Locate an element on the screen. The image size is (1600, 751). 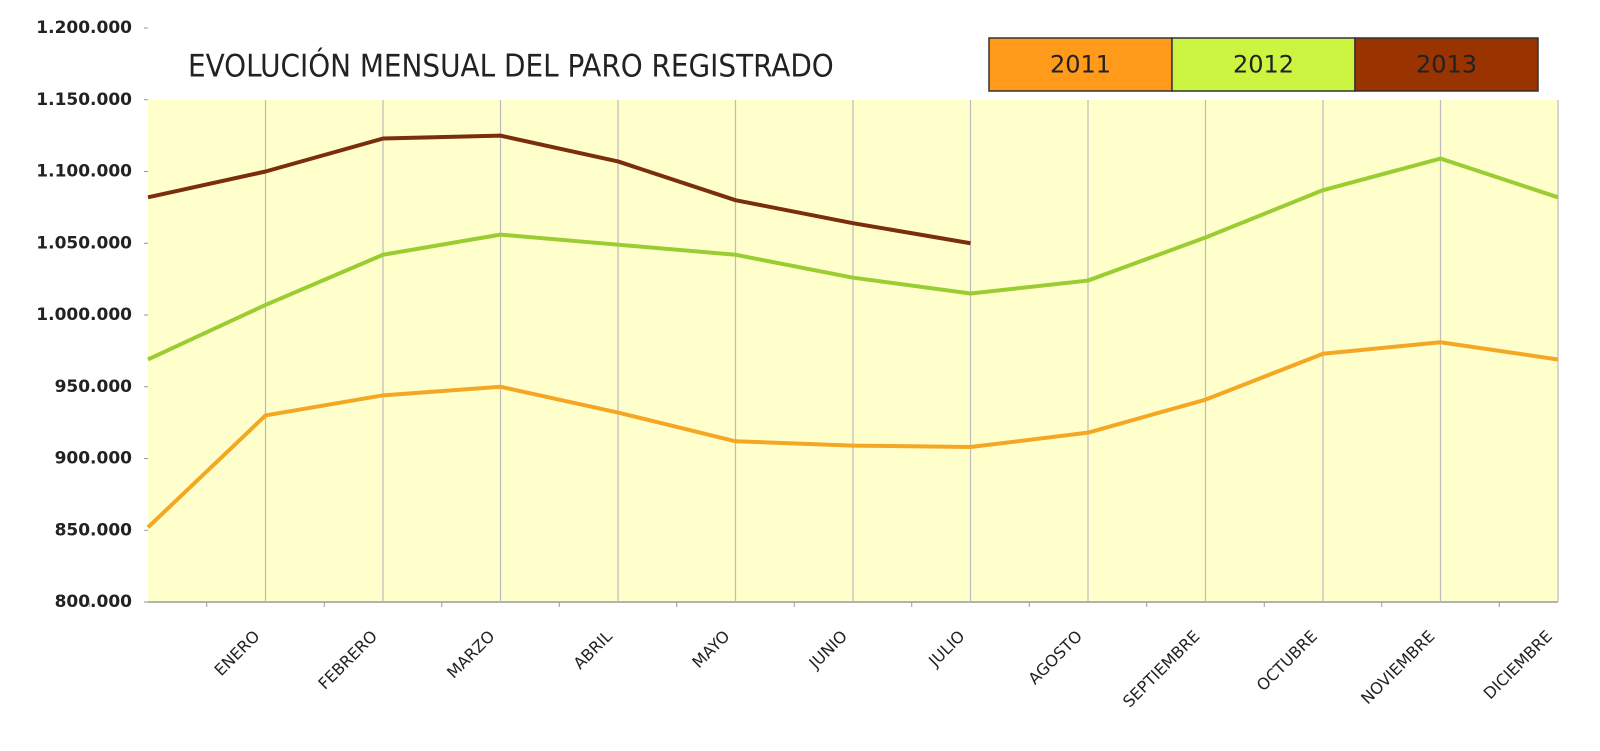
x-tick-label: MARZO is located at coordinates (470, 654).